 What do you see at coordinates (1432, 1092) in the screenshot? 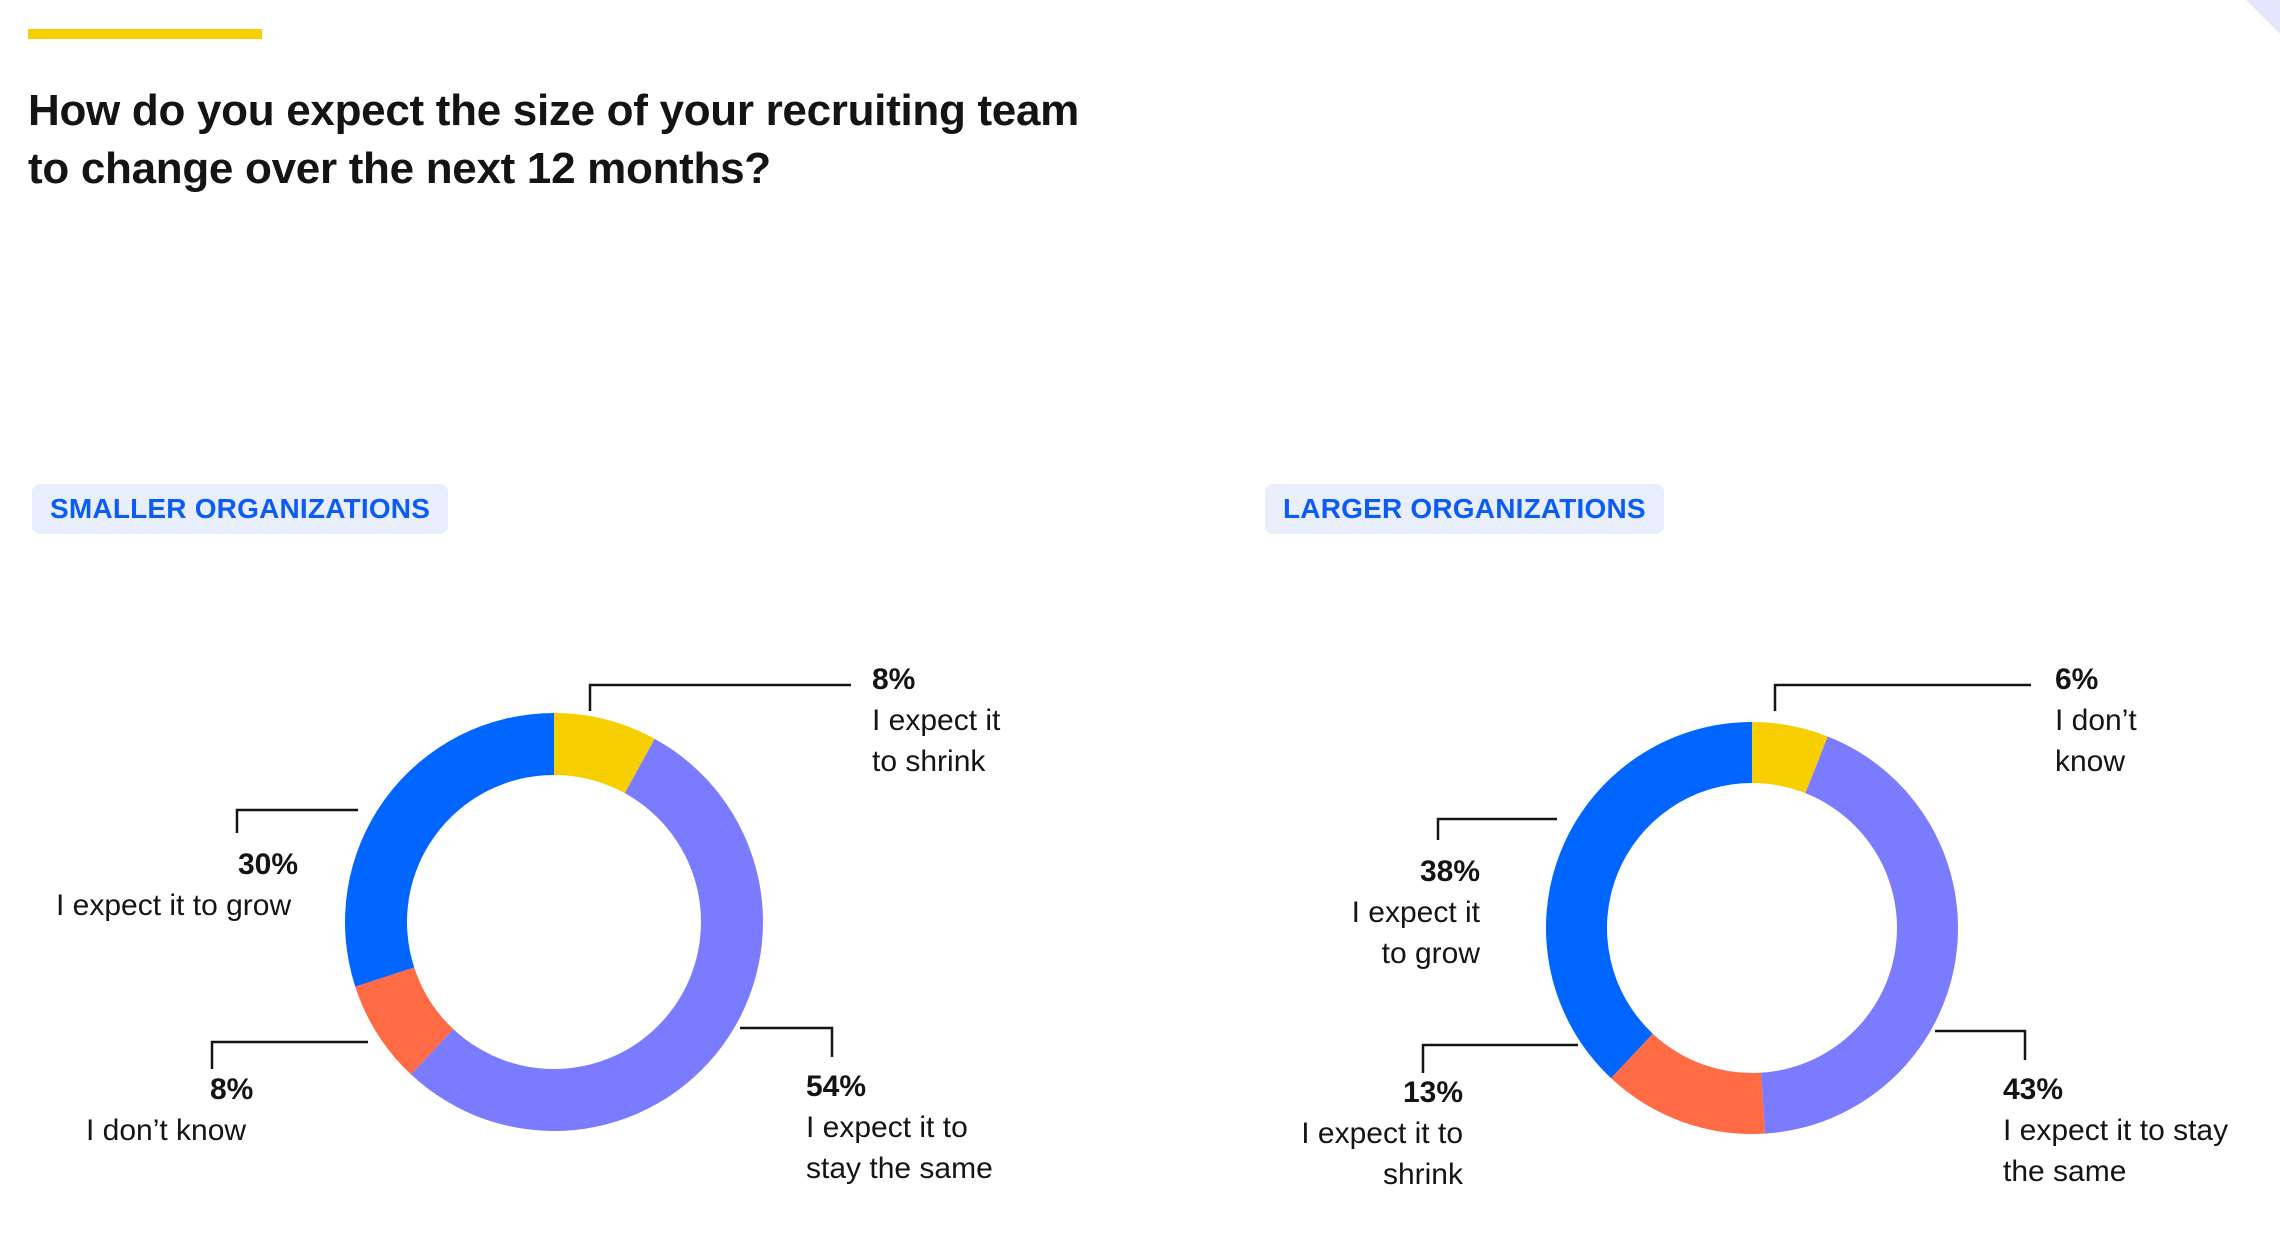
I see `pct-label: 13%` at bounding box center [1432, 1092].